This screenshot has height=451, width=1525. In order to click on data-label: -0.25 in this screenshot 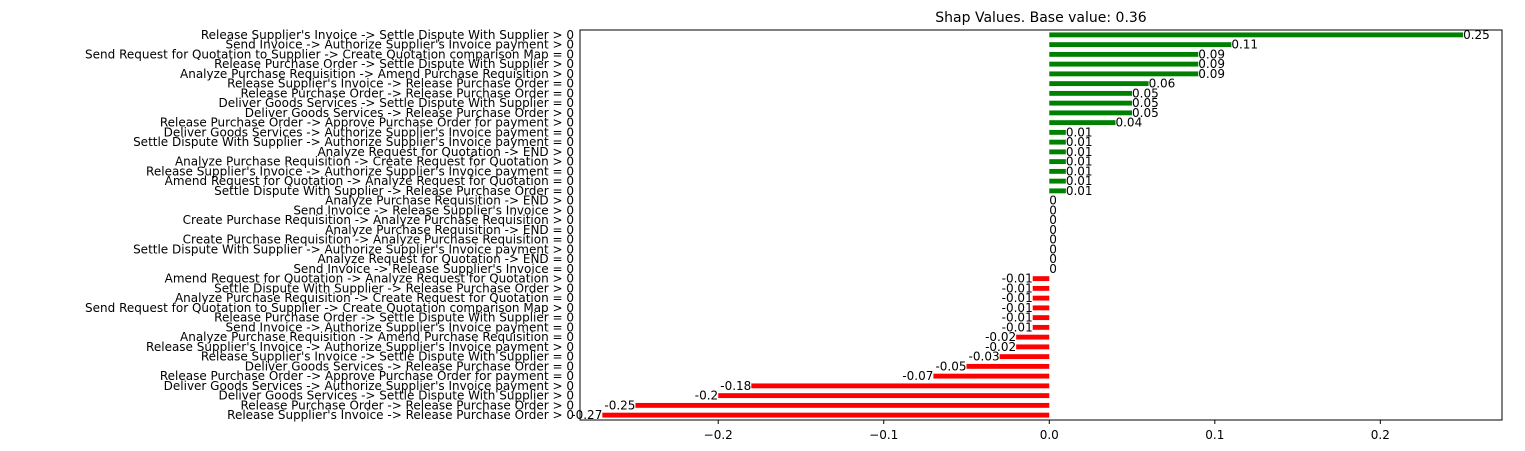, I will do `click(619, 405)`.